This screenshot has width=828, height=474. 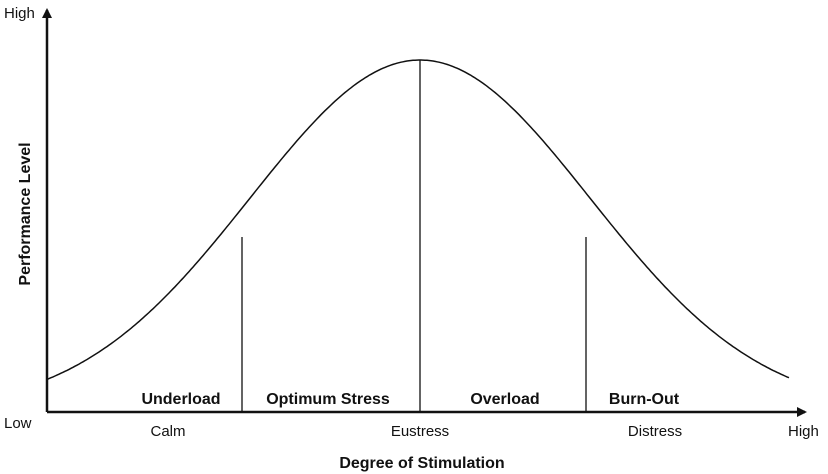 What do you see at coordinates (19, 13) in the screenshot?
I see `y-axis-top-label: High` at bounding box center [19, 13].